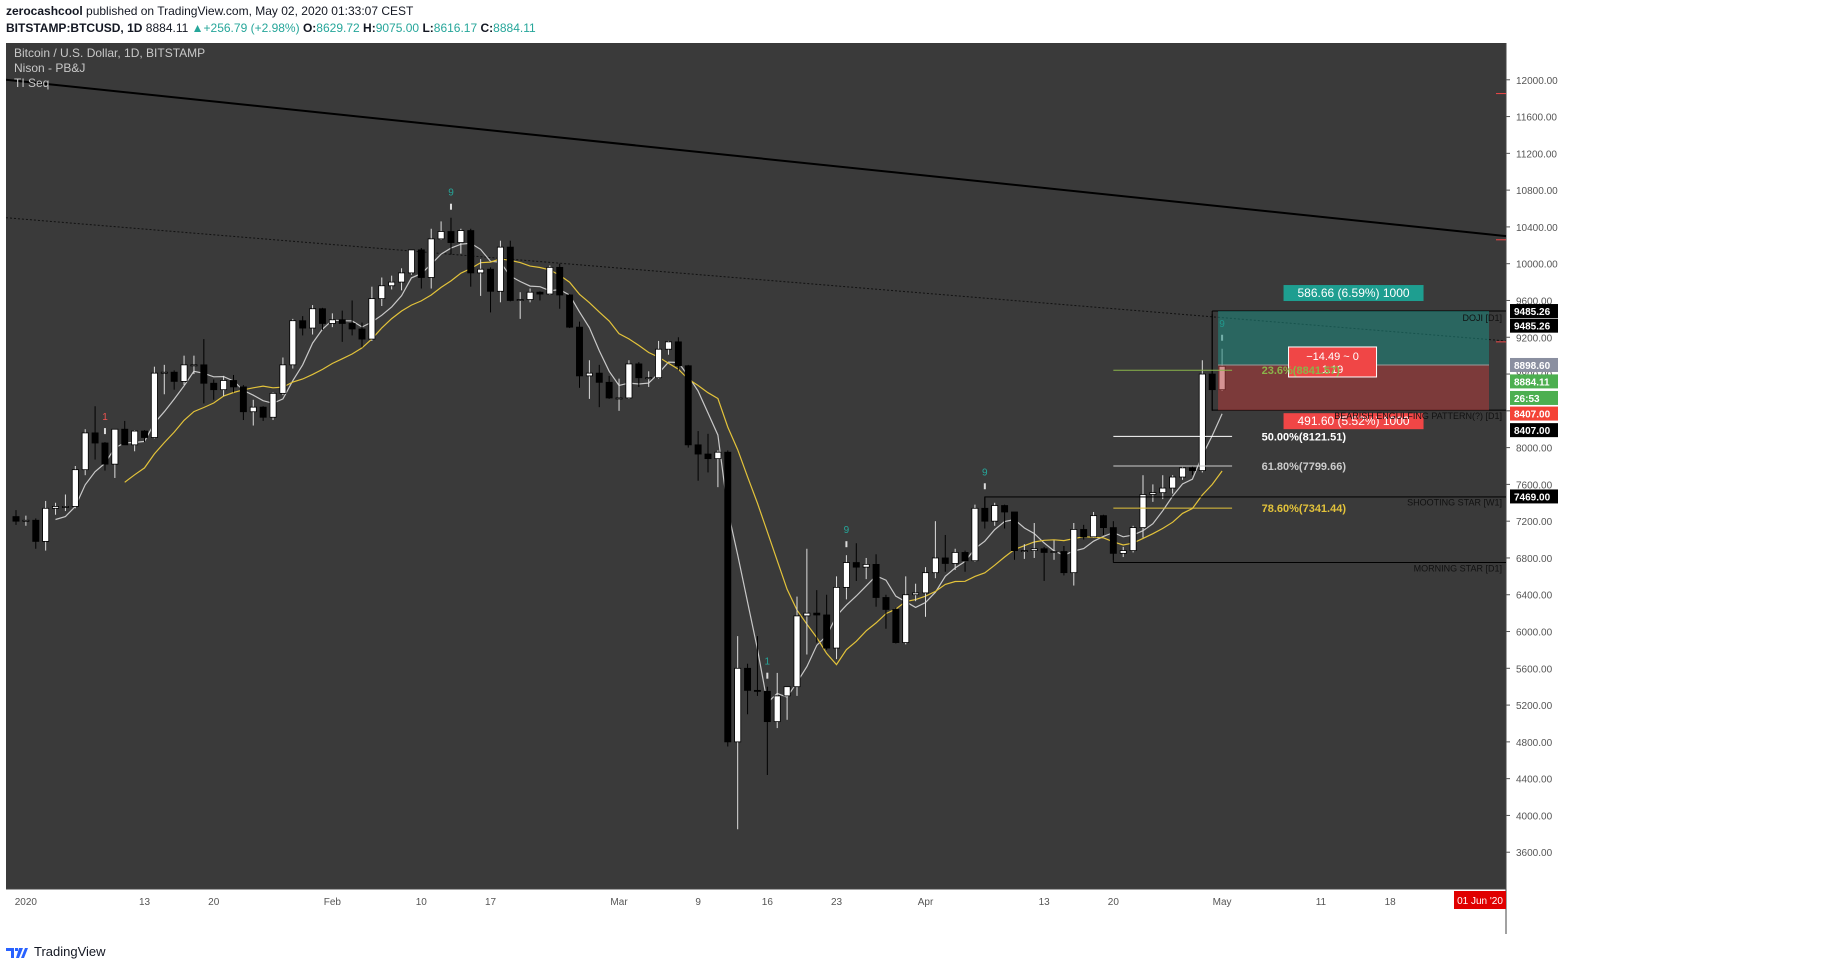 The height and width of the screenshot is (970, 1828). I want to click on fib-level-label: 78.60%(7341.44), so click(1304, 509).